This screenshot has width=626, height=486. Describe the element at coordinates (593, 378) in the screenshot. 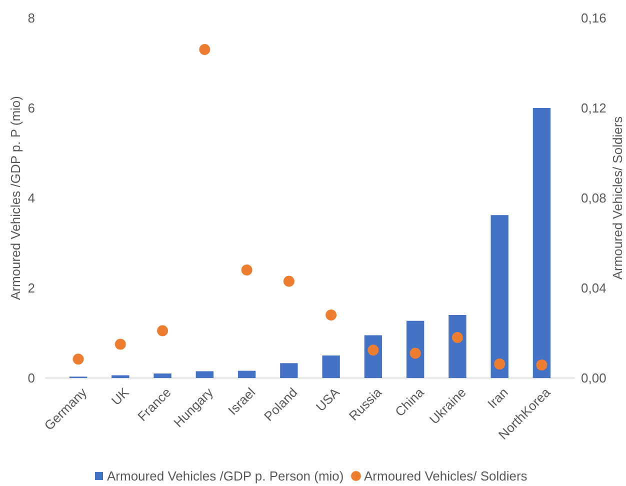

I see `y2-tick-label: 0,00` at that location.